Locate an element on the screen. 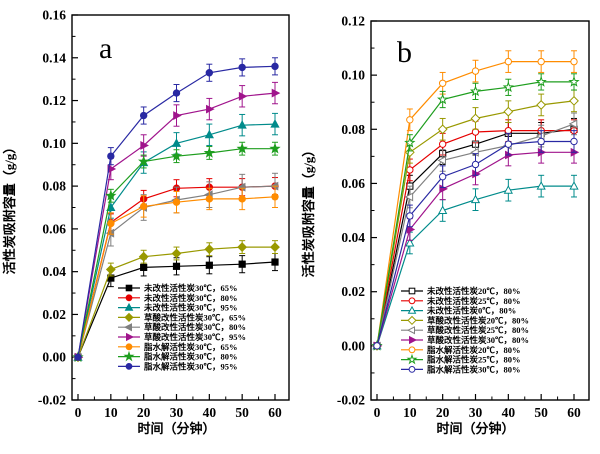 This screenshot has height=454, width=600. legend-label: 草酸改性活性炭30℃，80% is located at coordinates (478, 340).